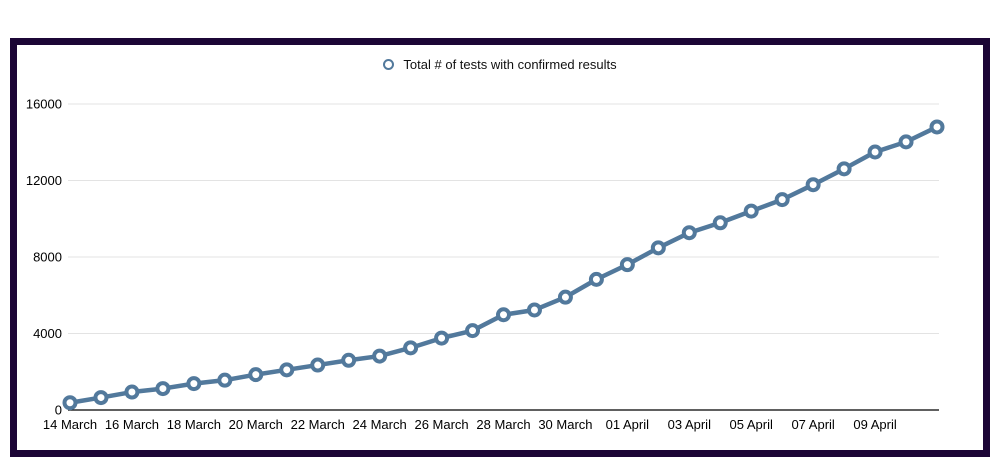  What do you see at coordinates (751, 424) in the screenshot?
I see `x-tick-label: 05 April` at bounding box center [751, 424].